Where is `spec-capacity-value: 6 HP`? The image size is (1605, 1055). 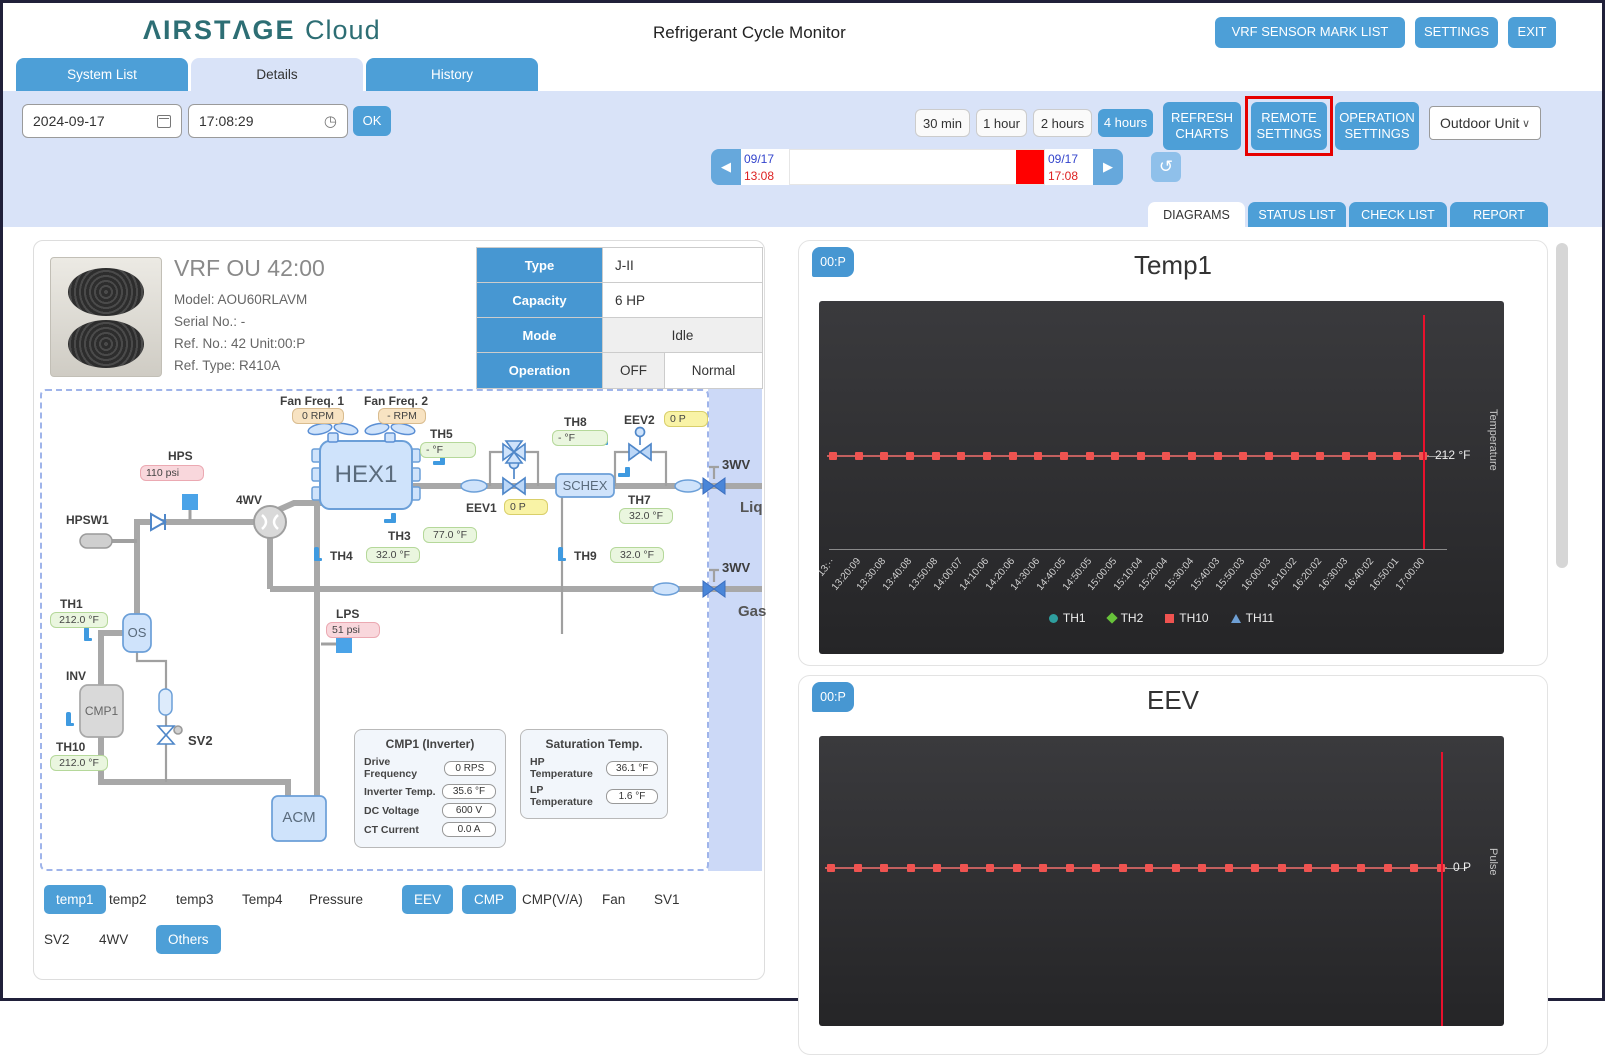
spec-capacity-value: 6 HP is located at coordinates (682, 300).